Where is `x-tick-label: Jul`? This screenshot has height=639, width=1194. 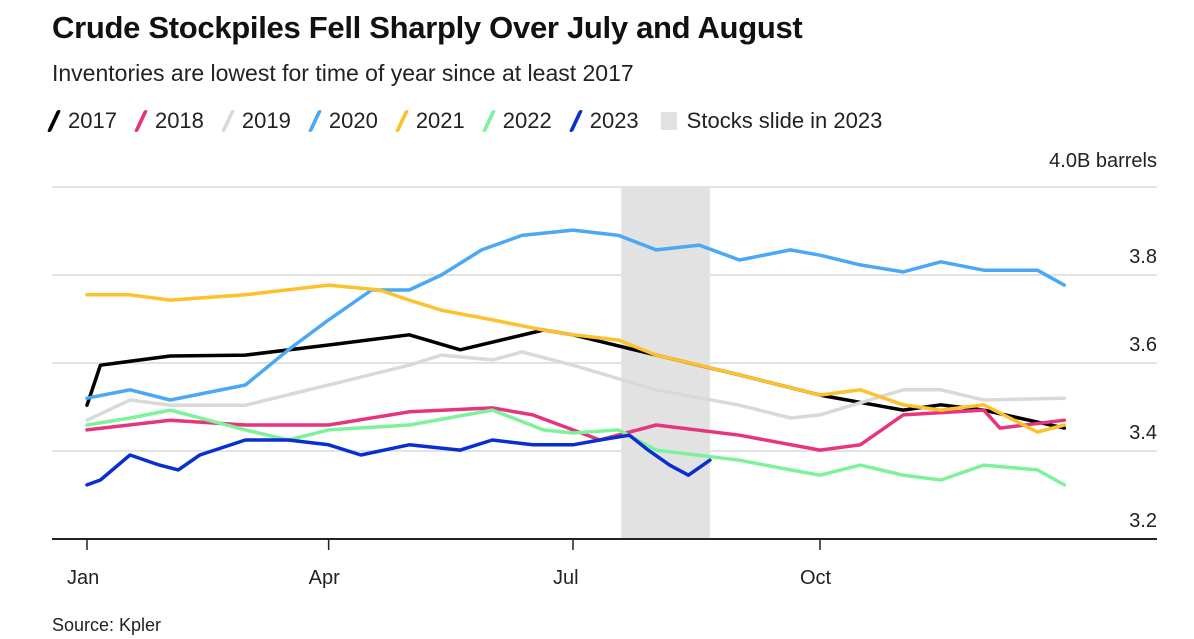 x-tick-label: Jul is located at coordinates (566, 578).